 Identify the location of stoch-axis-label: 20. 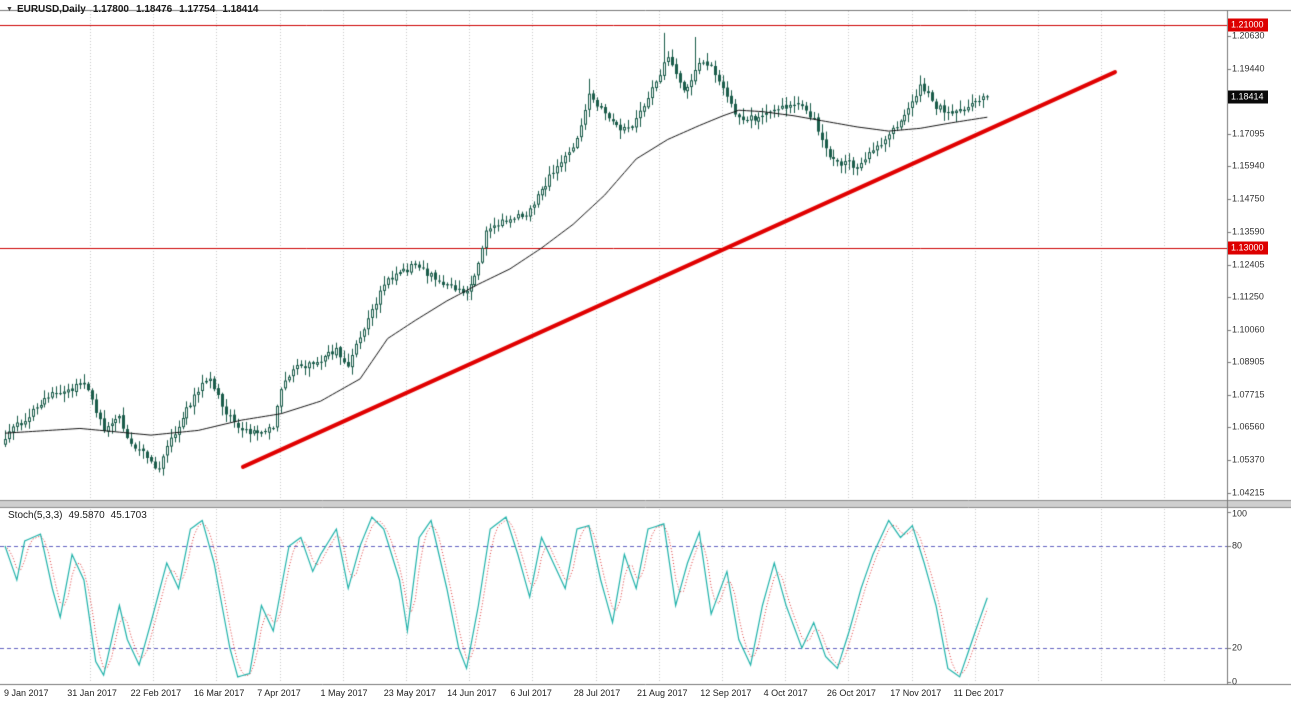
(1237, 647).